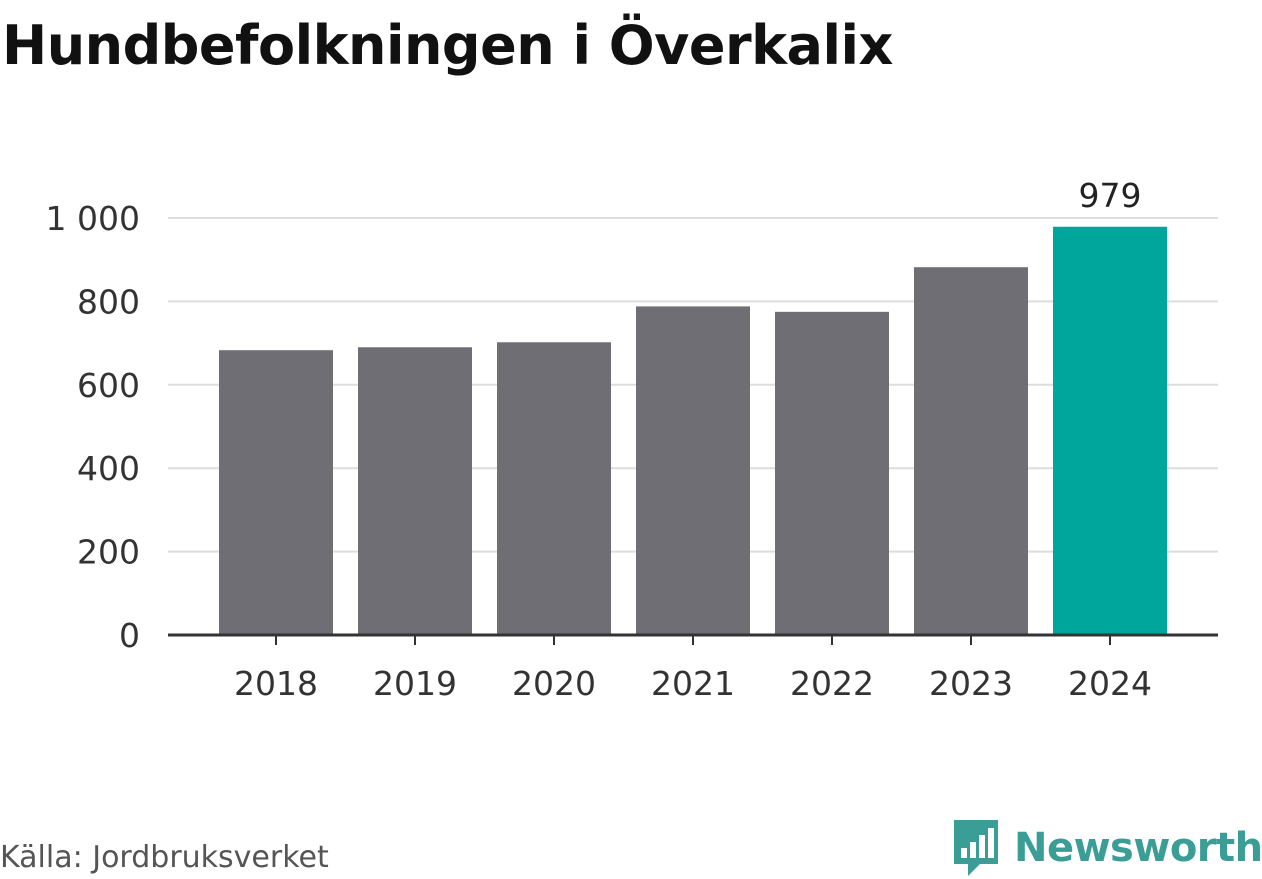 Image resolution: width=1262 pixels, height=879 pixels. Describe the element at coordinates (447, 45) in the screenshot. I see `chart-title: Hundbefolkningen i Överkalix` at that location.